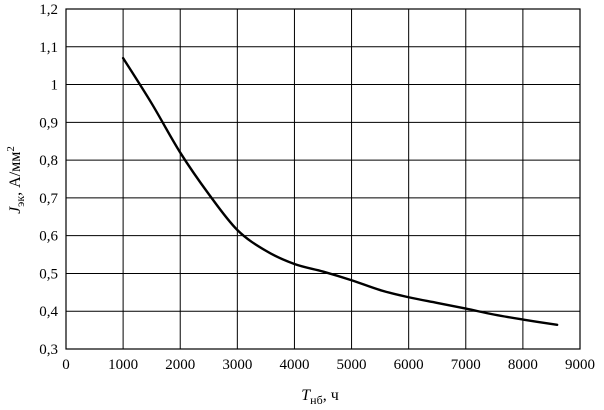 Image resolution: width=604 pixels, height=410 pixels. What do you see at coordinates (66, 365) in the screenshot?
I see `x-tick-label: 0` at bounding box center [66, 365].